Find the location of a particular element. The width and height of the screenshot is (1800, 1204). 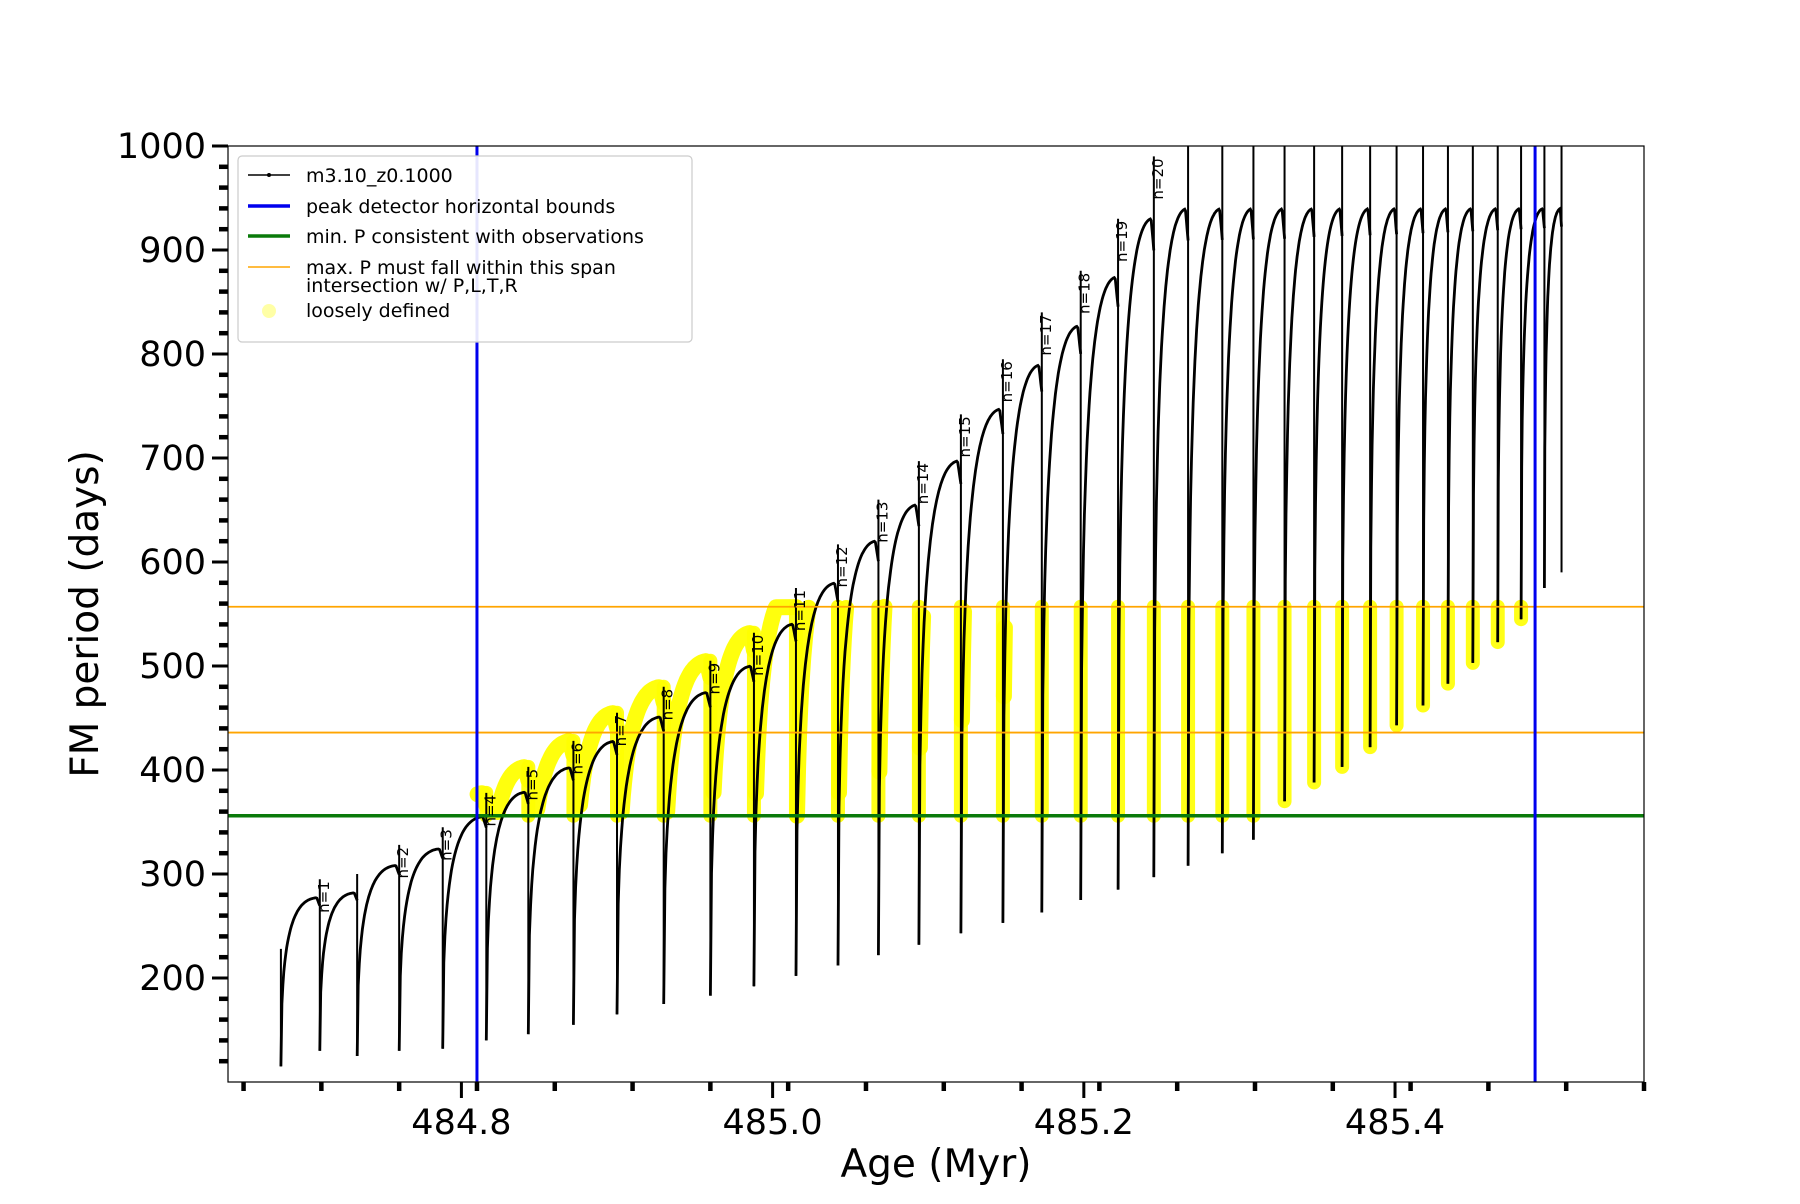

y-tick-label-800: 800 is located at coordinates (172, 355).